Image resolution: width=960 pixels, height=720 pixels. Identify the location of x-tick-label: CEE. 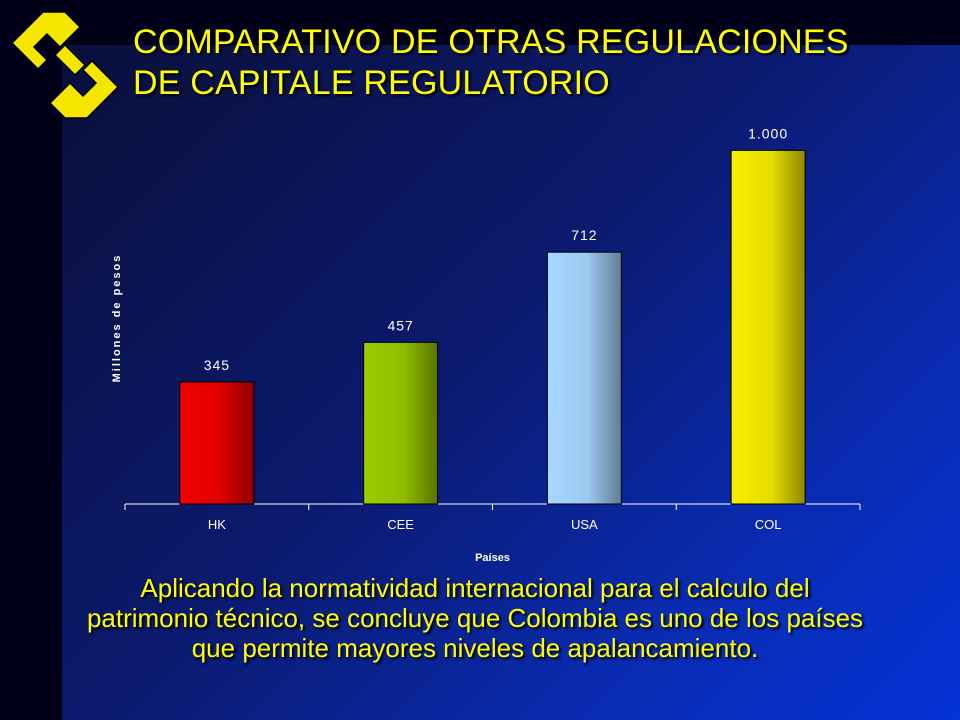
(400, 524).